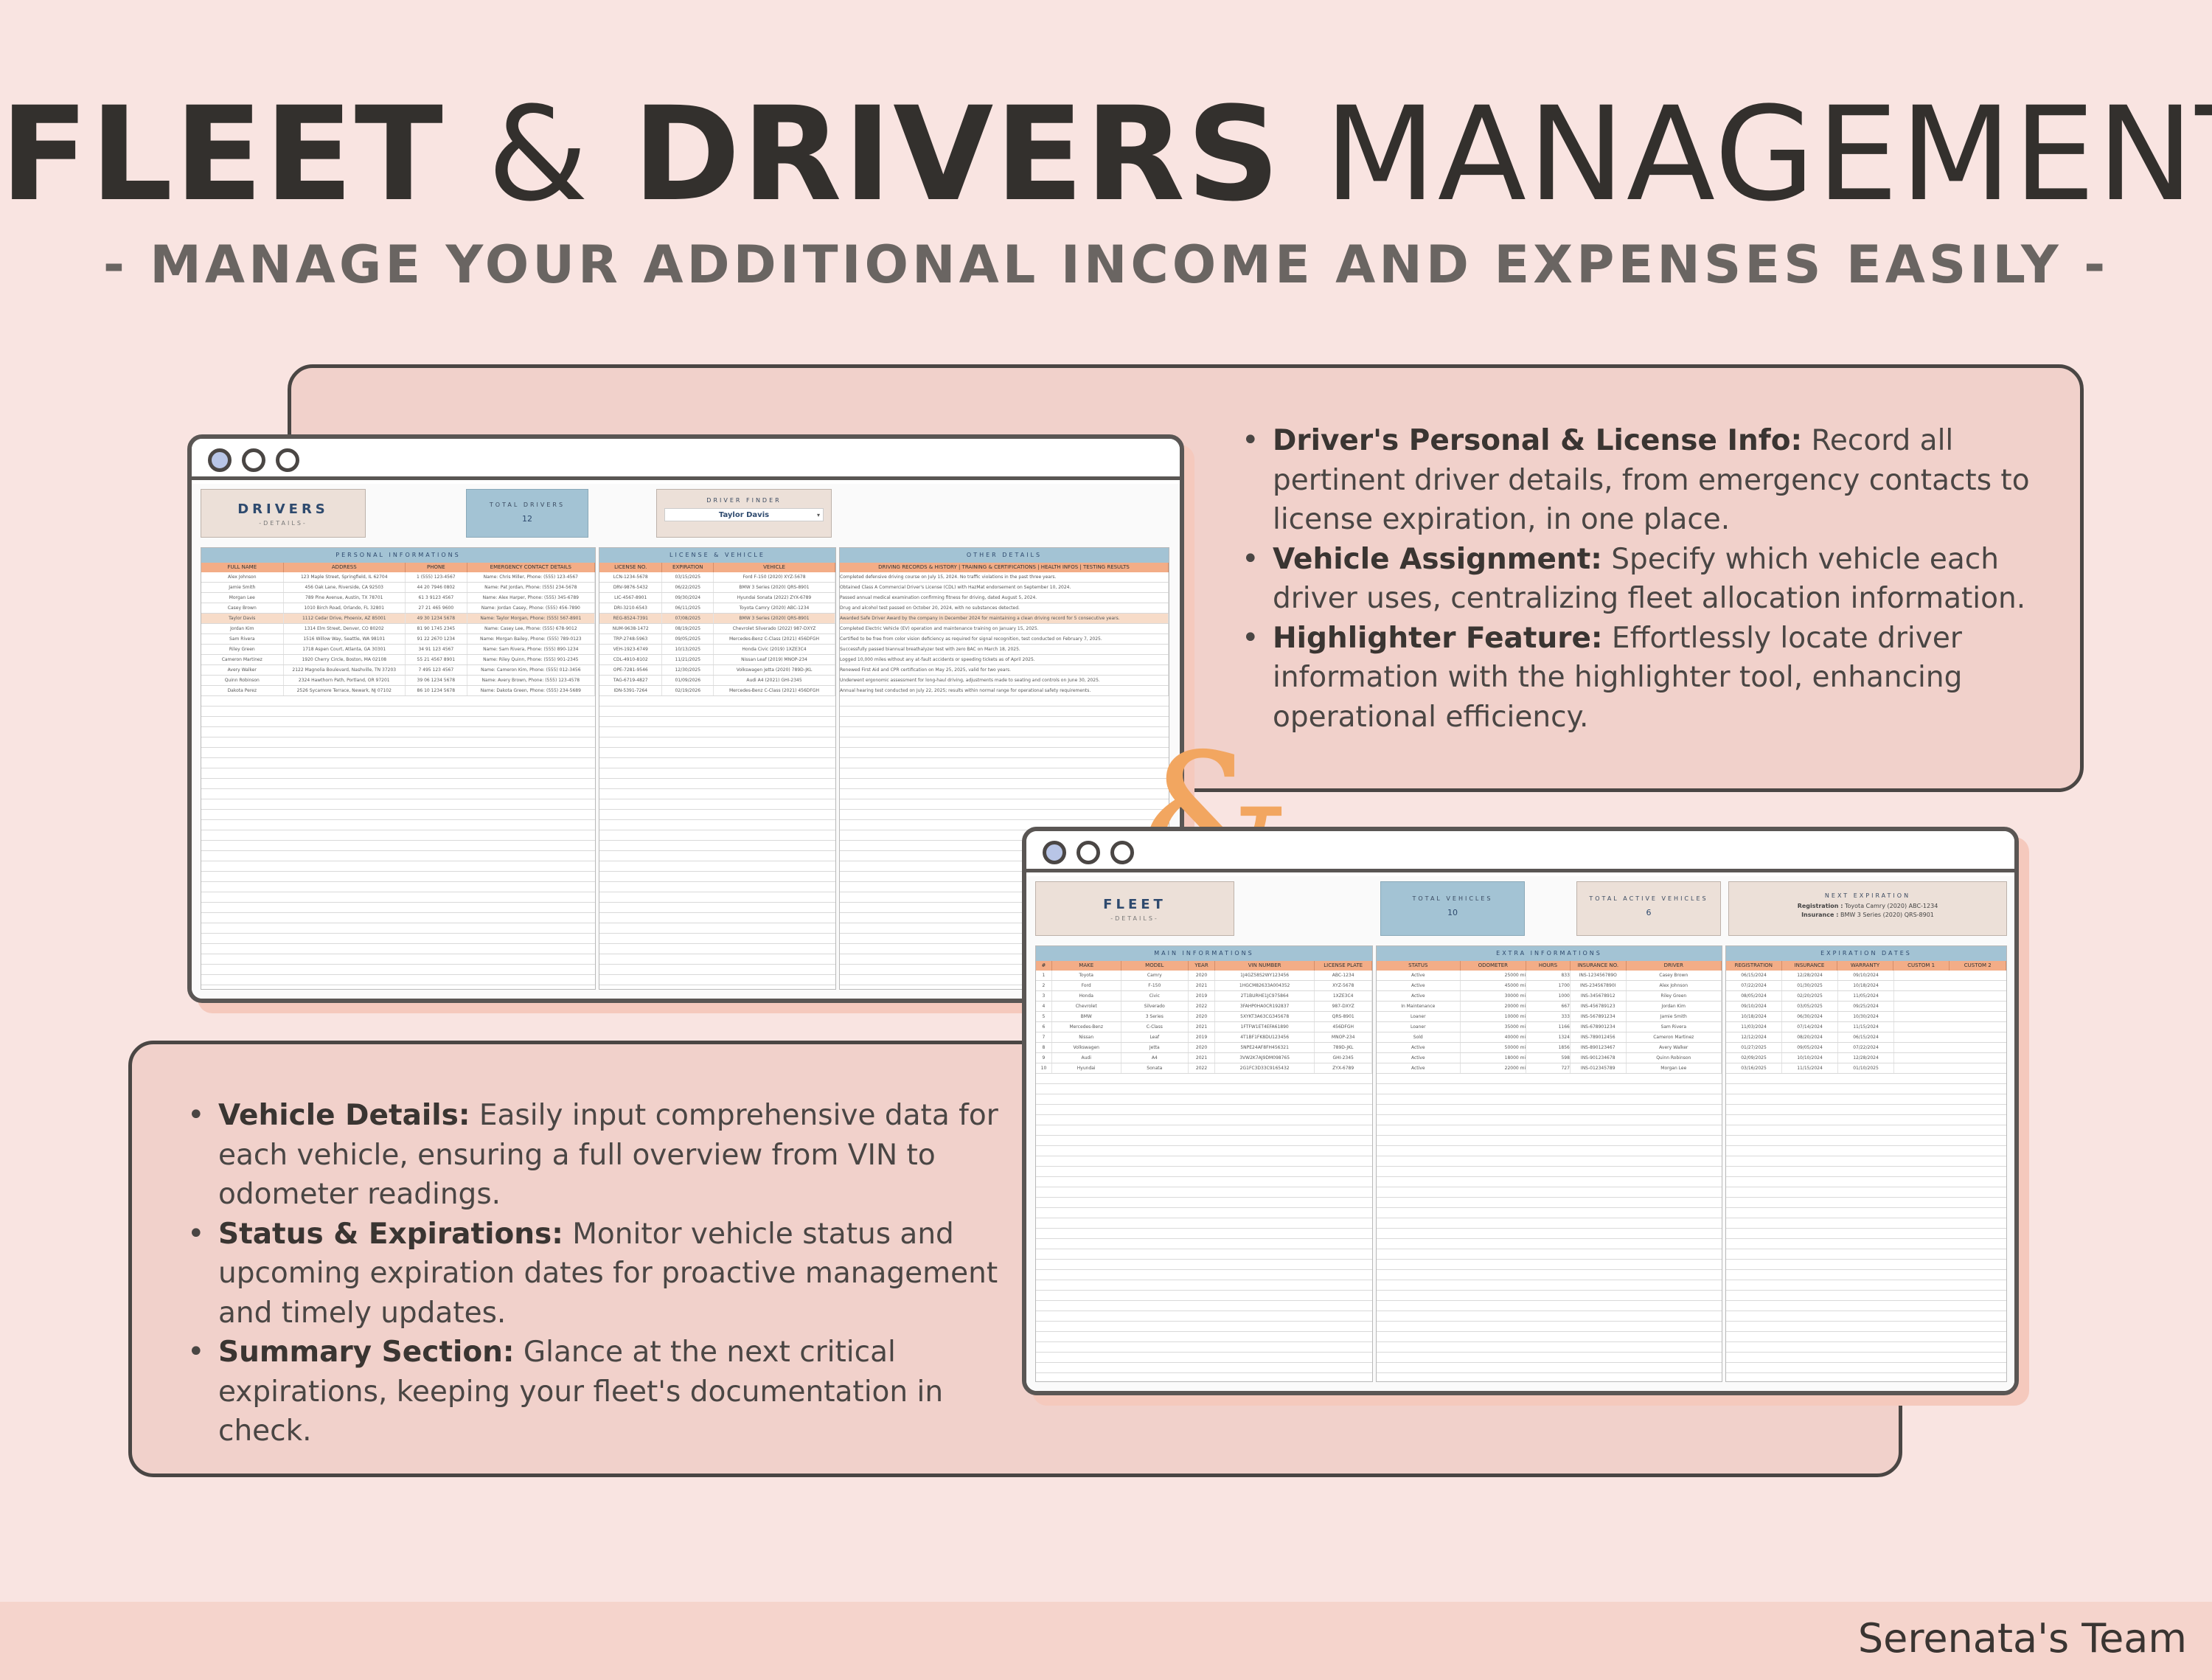  I want to click on table-cell: Chevrolet, so click(1086, 1006).